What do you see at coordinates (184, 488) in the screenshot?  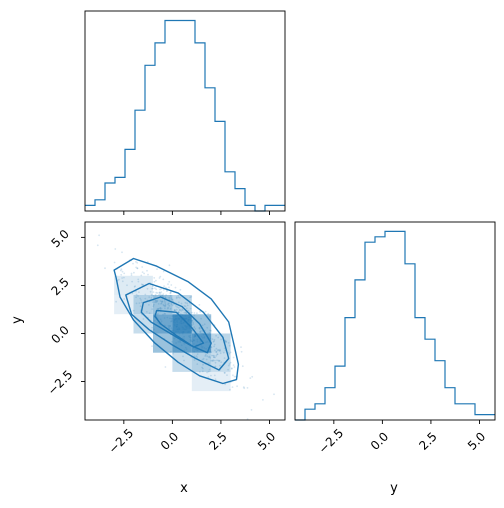 I see `x-axis-label: x` at bounding box center [184, 488].